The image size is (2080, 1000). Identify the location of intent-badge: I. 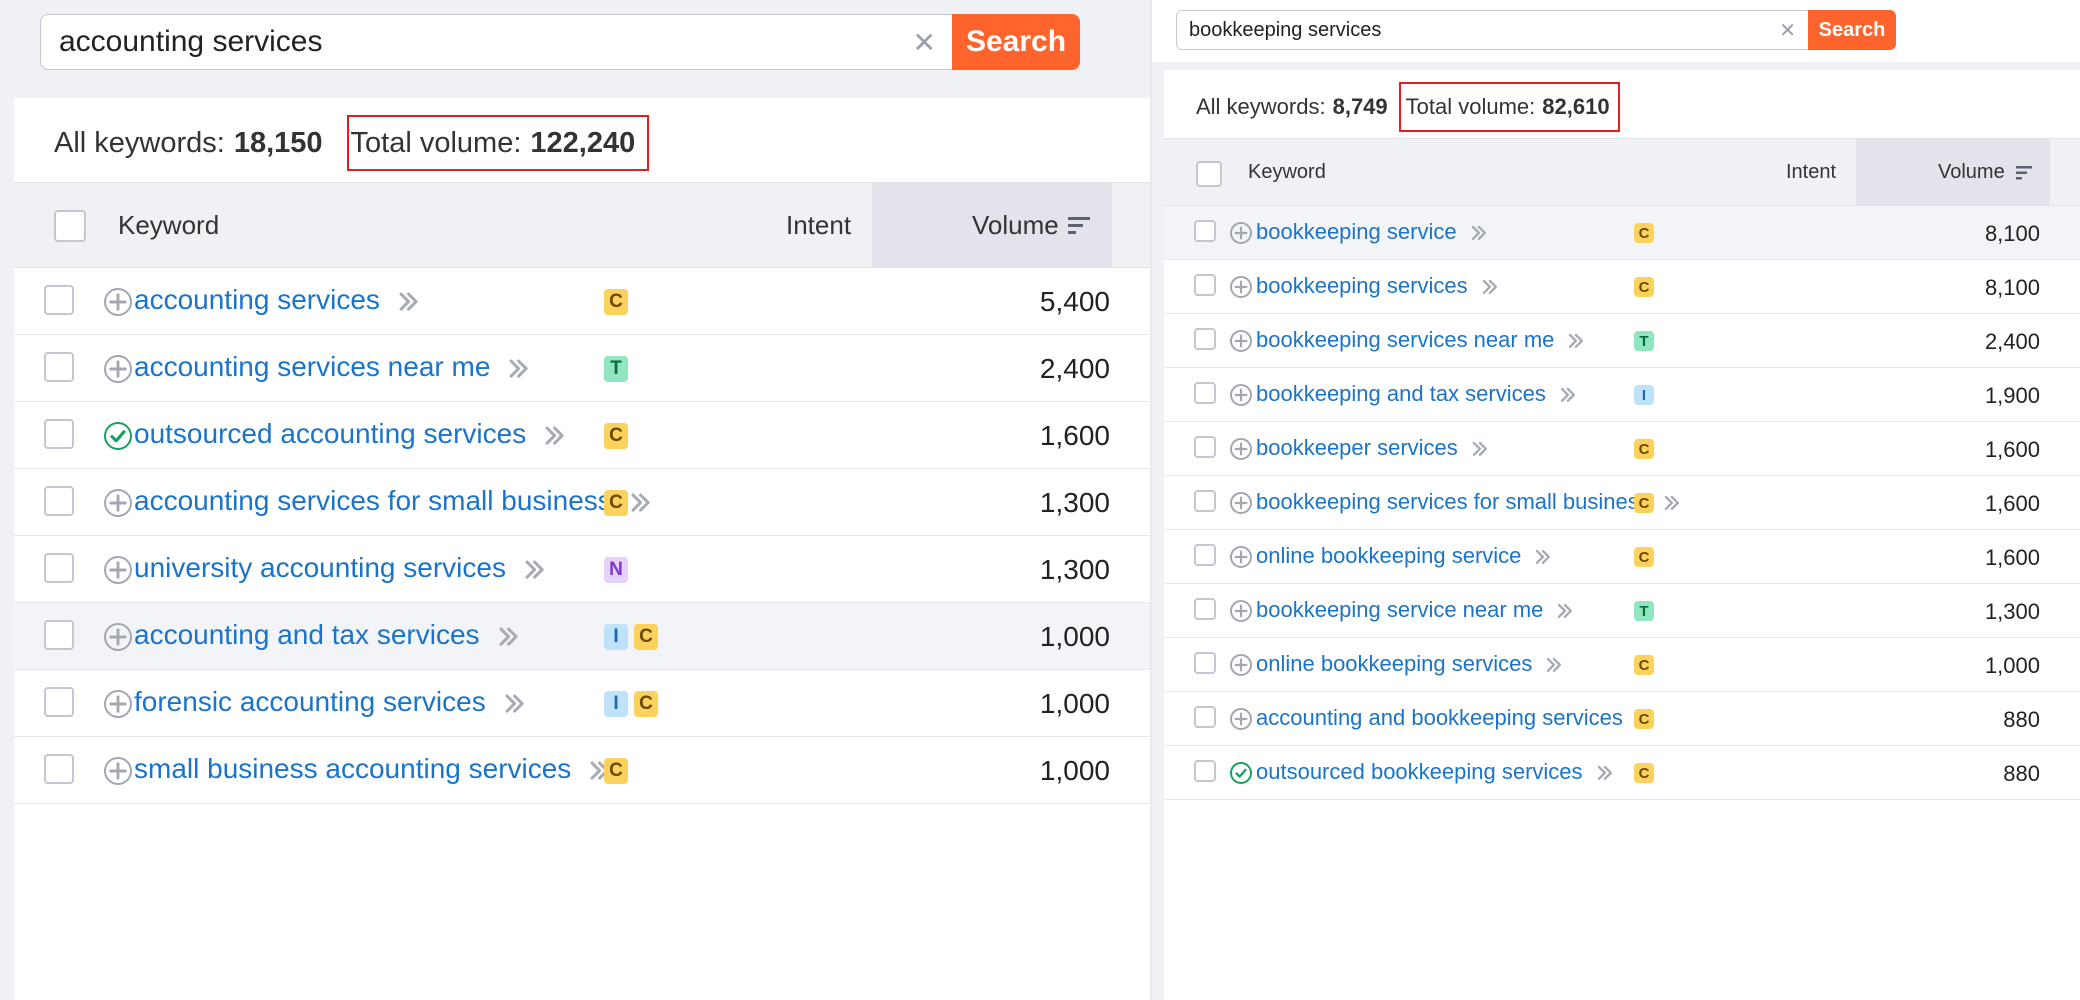
(616, 636).